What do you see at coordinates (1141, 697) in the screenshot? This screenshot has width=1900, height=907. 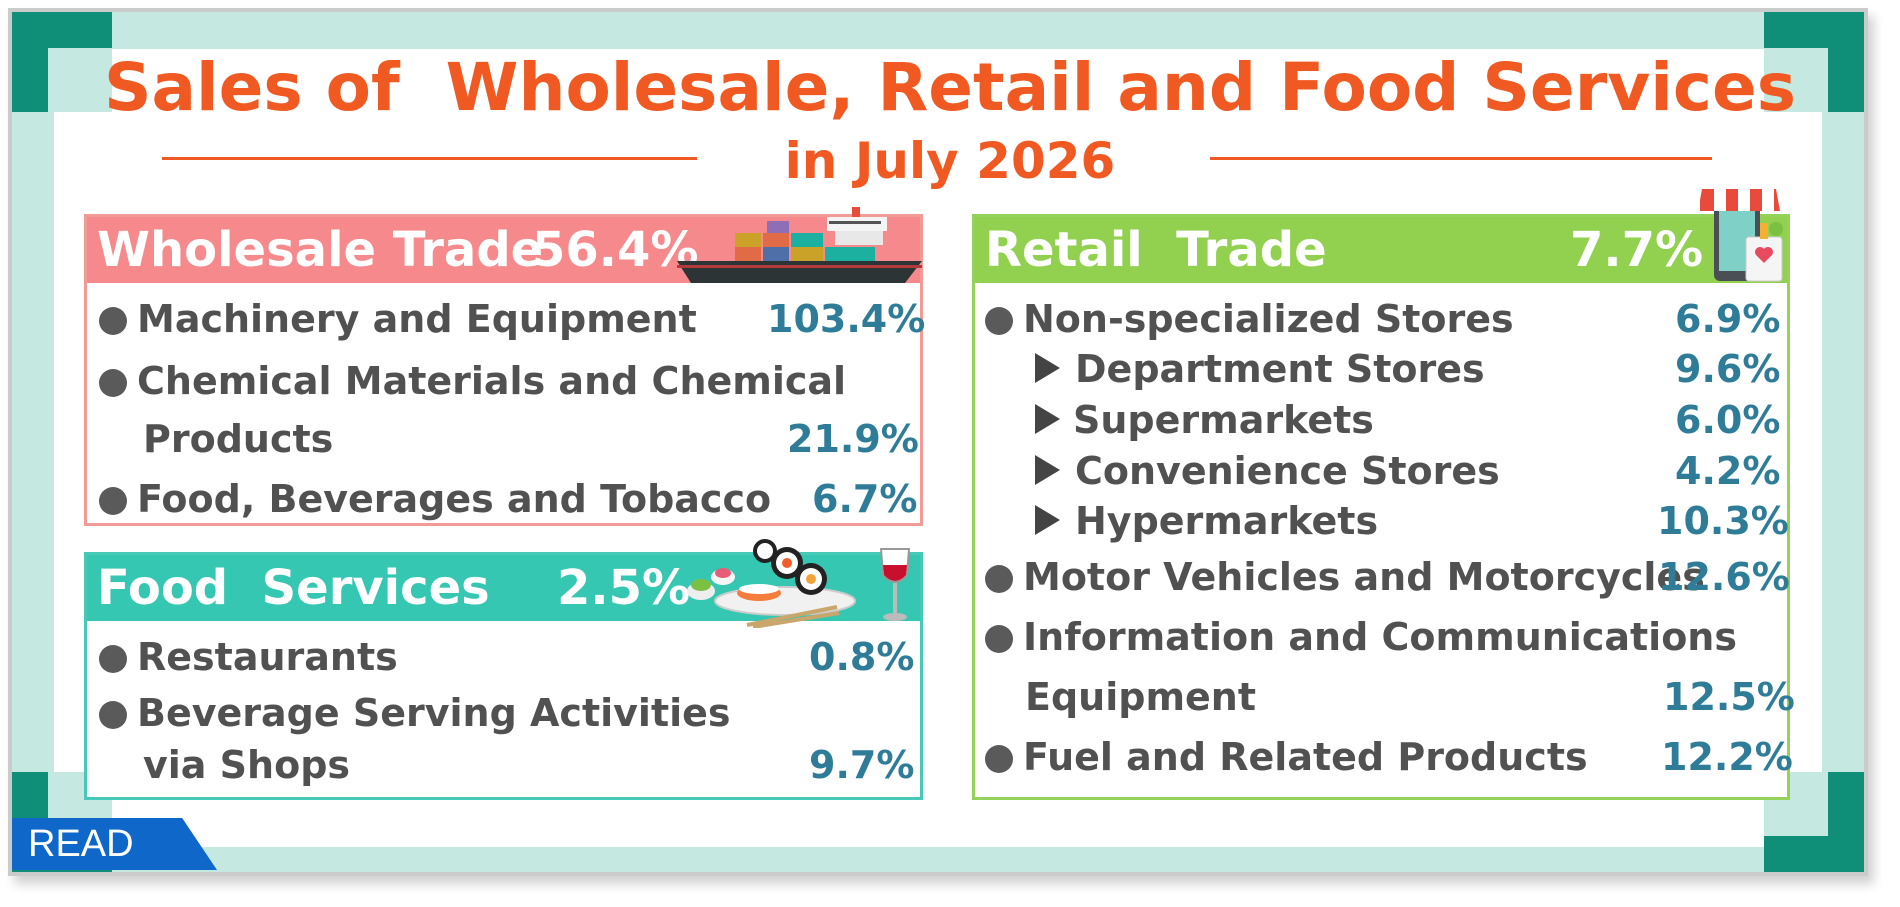 I see `retail-item-label-cont: Equipment` at bounding box center [1141, 697].